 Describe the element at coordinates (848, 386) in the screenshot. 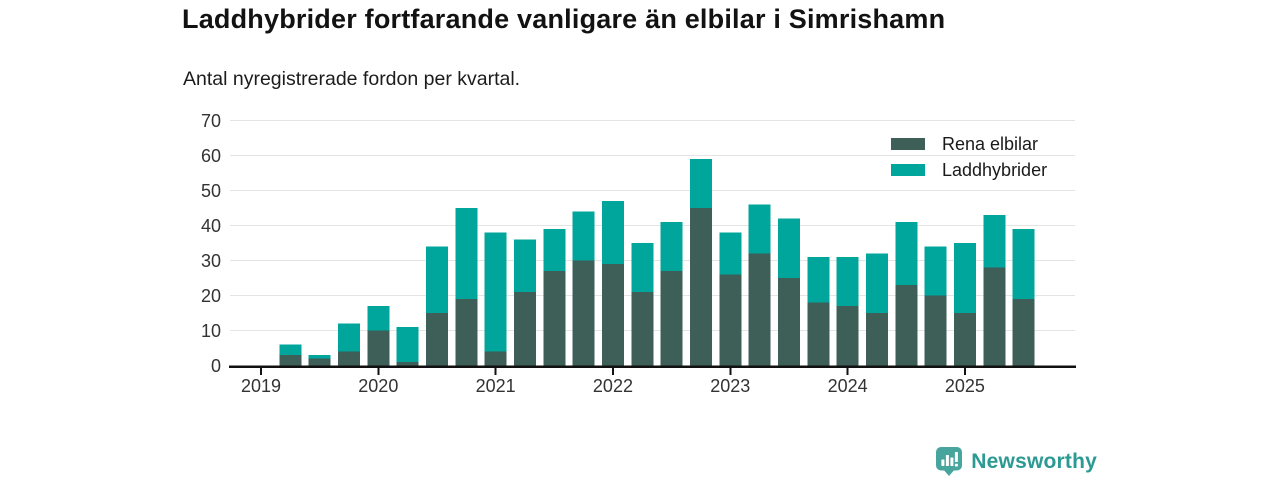

I see `x-axis-label: 2024` at that location.